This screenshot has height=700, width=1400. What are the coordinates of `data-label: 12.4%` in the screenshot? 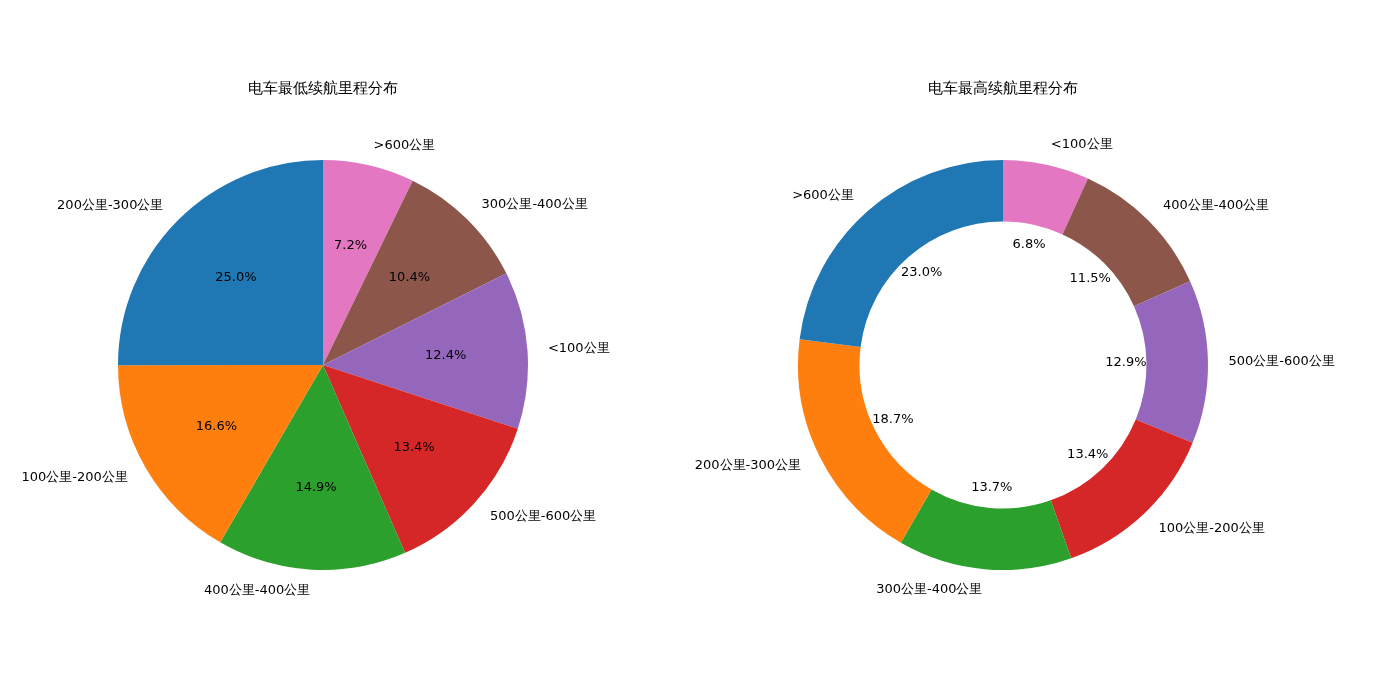 It's located at (446, 355).